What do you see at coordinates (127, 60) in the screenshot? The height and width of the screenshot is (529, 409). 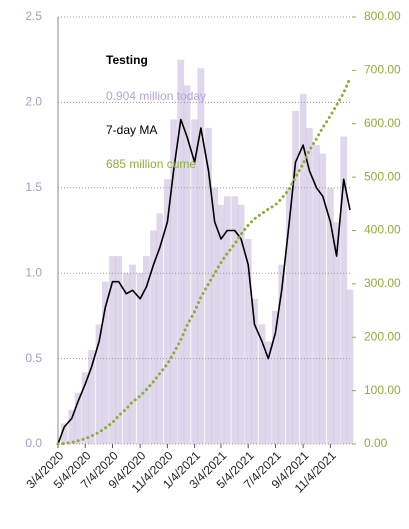 I see `chart-title: Testing` at bounding box center [127, 60].